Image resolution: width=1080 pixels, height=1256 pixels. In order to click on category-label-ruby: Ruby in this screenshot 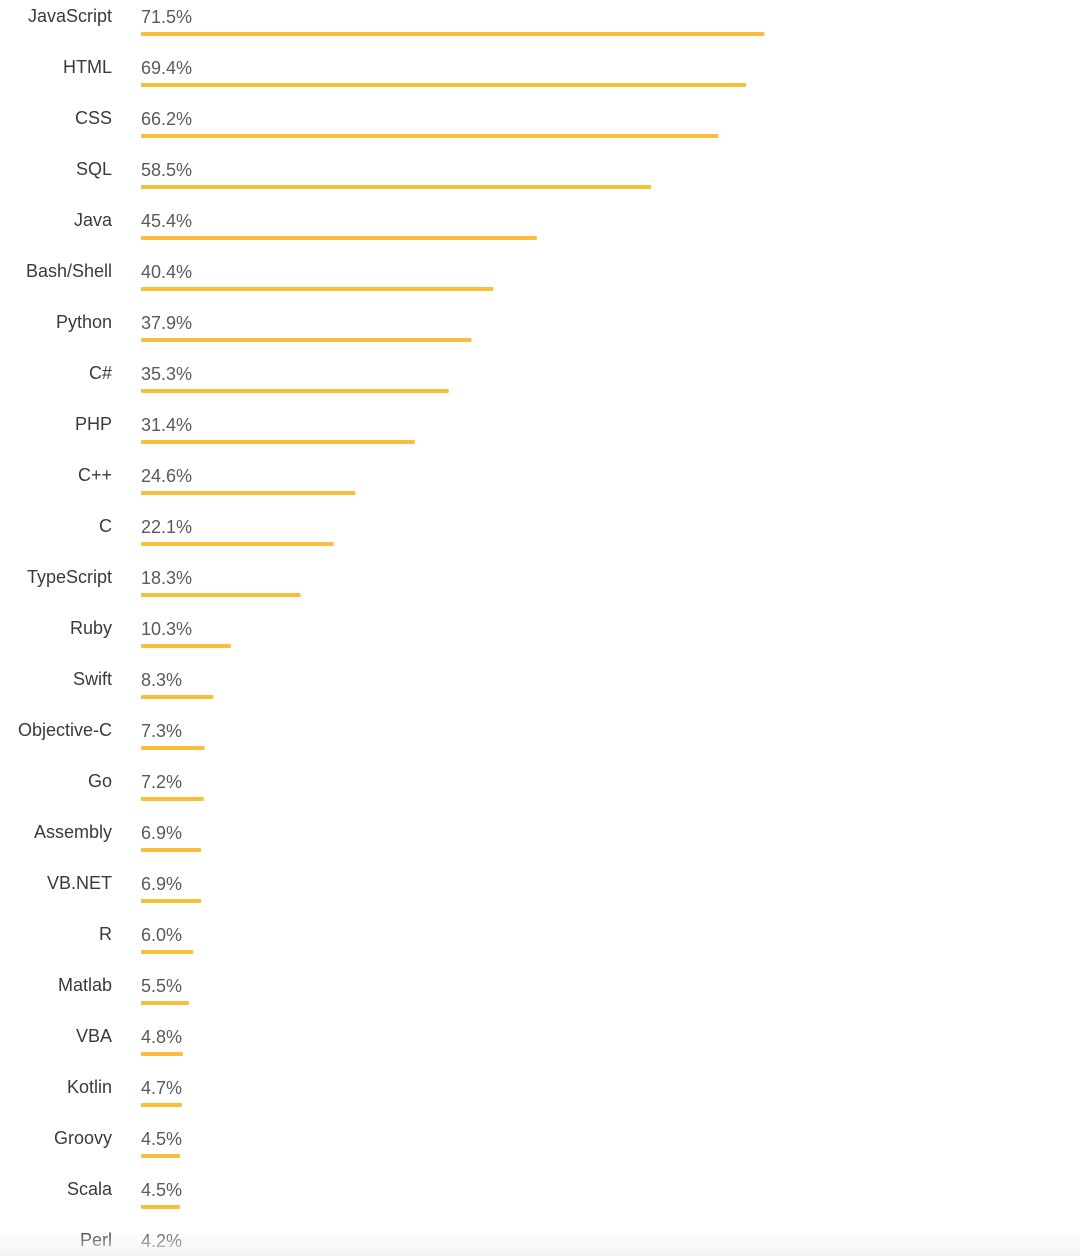, I will do `click(91, 628)`.